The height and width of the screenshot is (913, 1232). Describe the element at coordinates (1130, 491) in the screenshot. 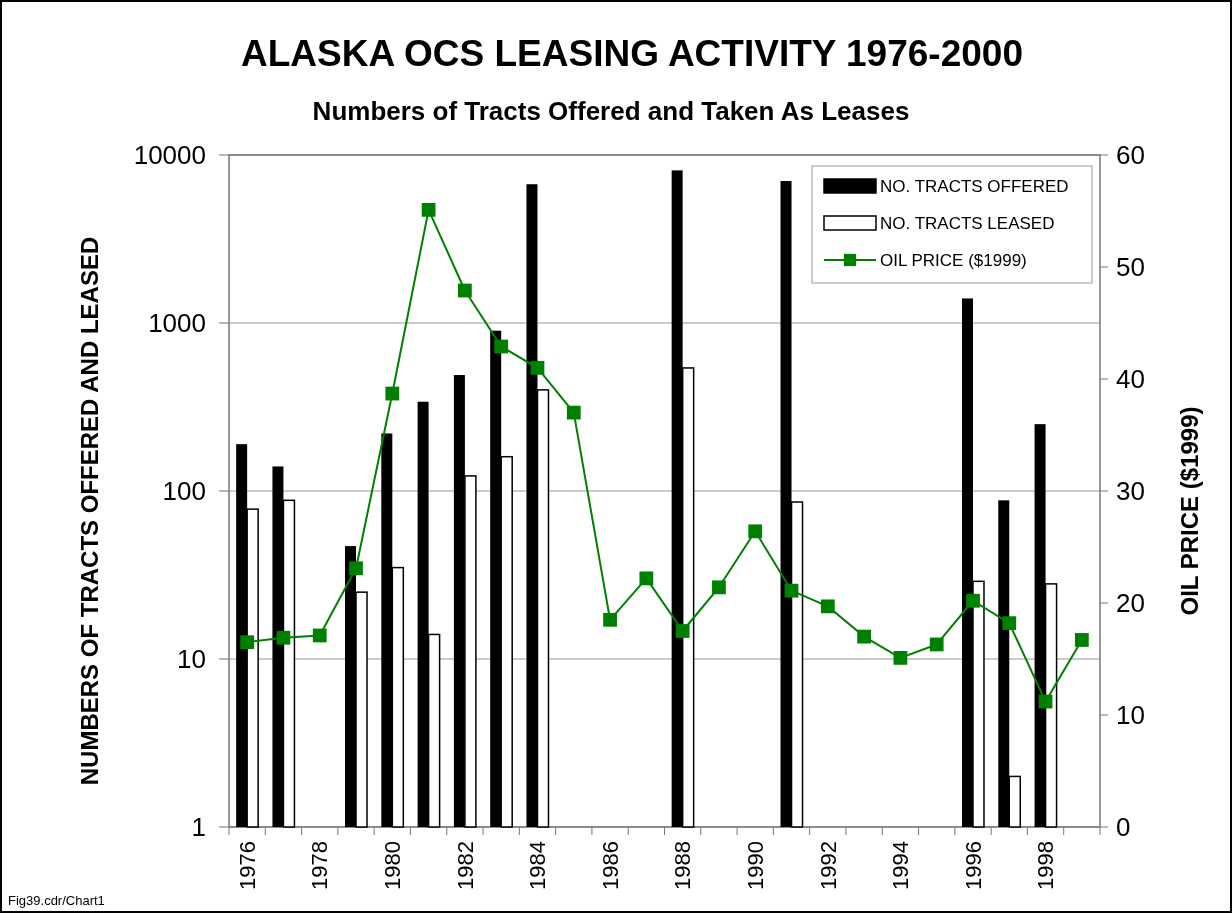

I see `y2-tick-label: 30` at that location.